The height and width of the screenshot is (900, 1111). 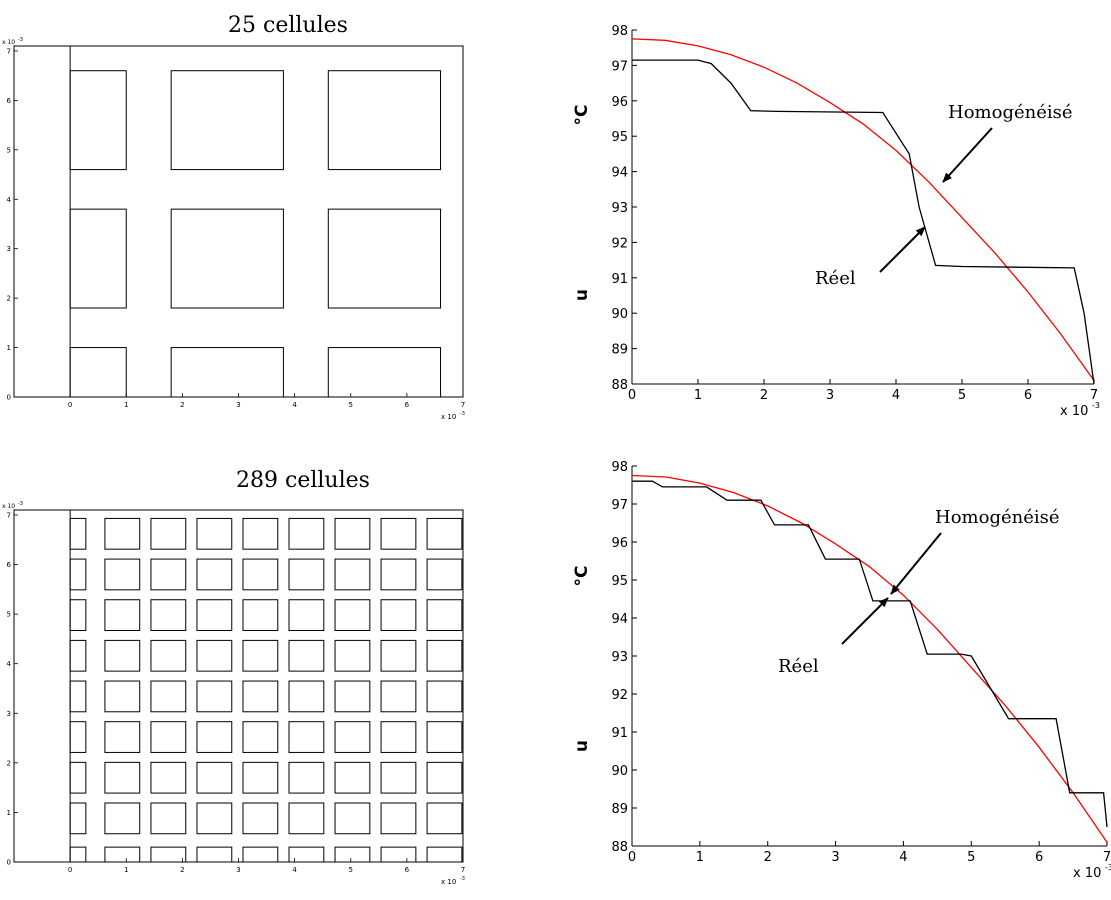 What do you see at coordinates (463, 870) in the screenshot?
I see `mesh-x-tick-label: 7` at bounding box center [463, 870].